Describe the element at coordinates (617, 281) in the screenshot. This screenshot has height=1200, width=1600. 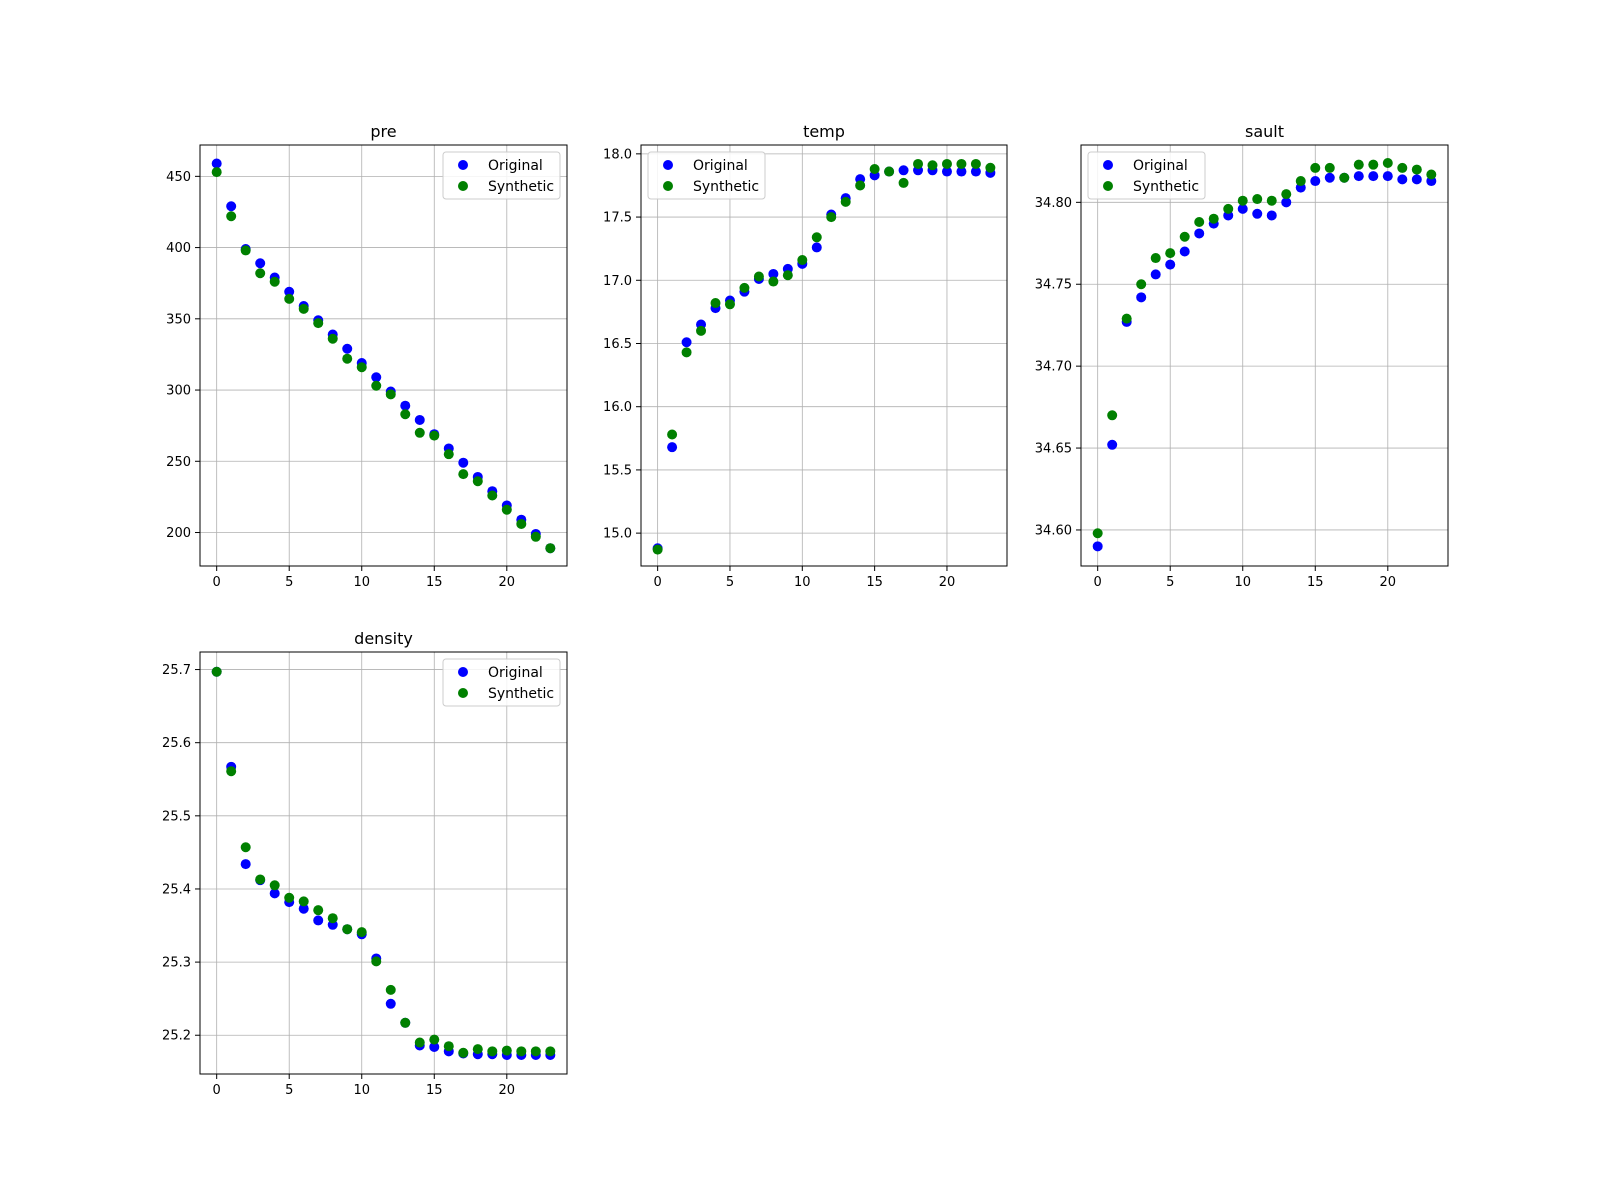
I see `y-tick-label: 17.0` at that location.